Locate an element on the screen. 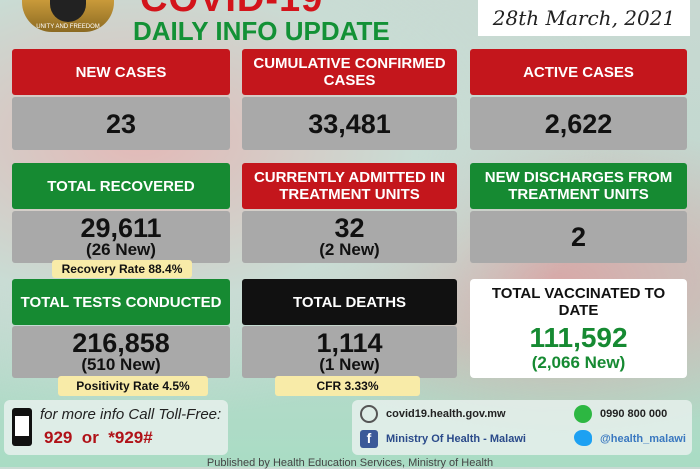 The height and width of the screenshot is (469, 700). phone-icon is located at coordinates (22, 427).